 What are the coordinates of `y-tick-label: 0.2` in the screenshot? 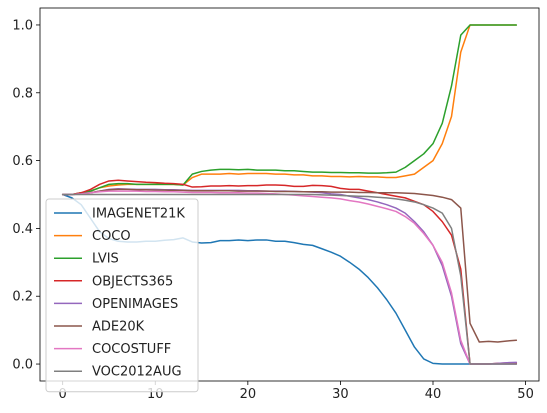 It's located at (22, 297).